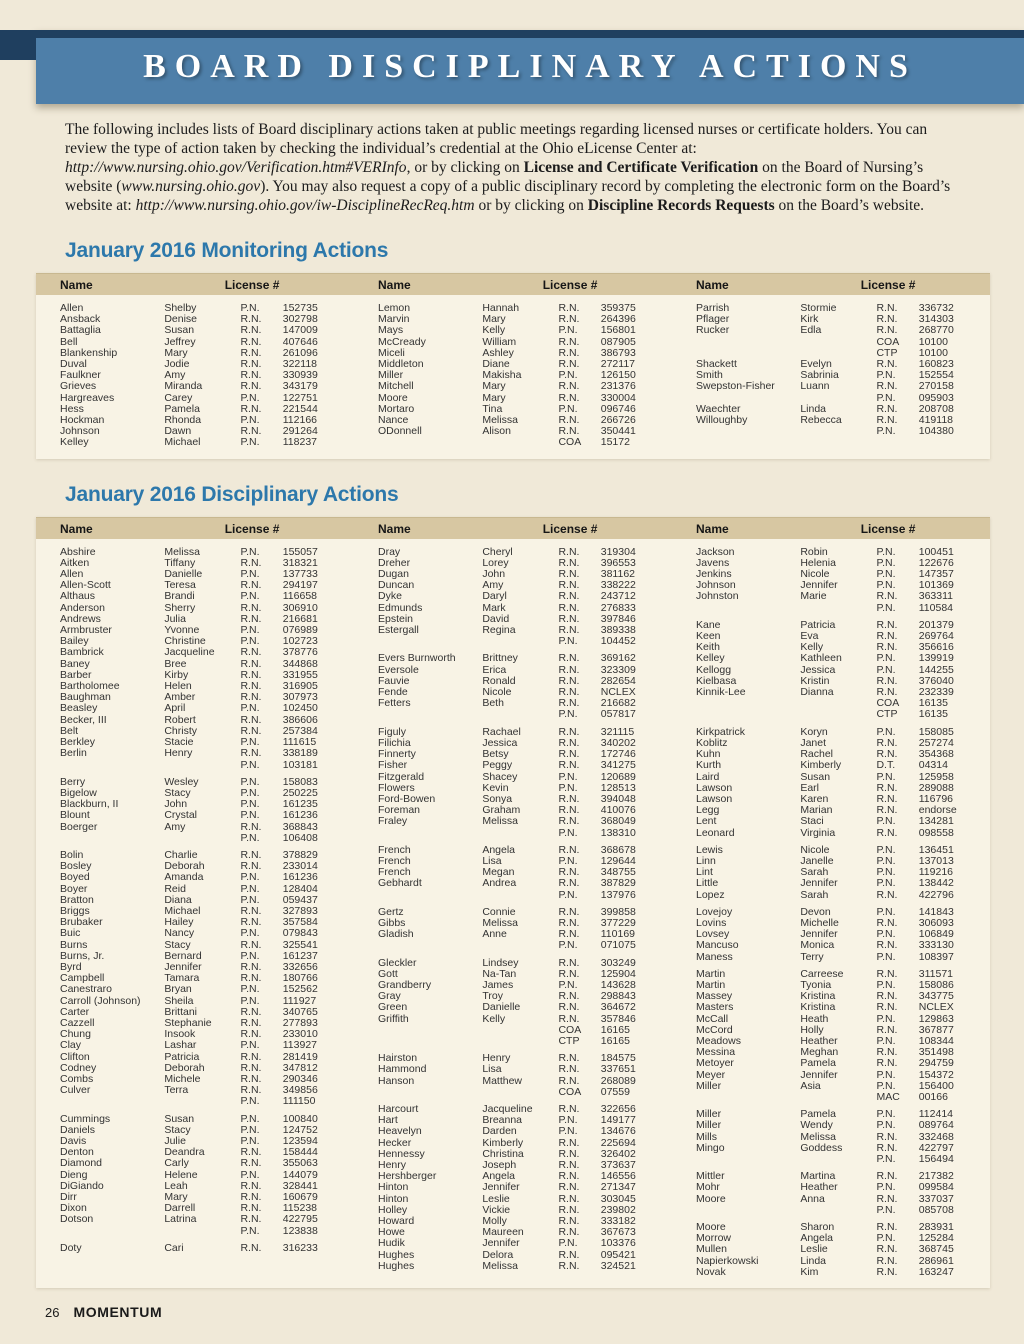  Describe the element at coordinates (837, 596) in the screenshot. I see `table-row: Johnston Marie R.N. 363311` at that location.